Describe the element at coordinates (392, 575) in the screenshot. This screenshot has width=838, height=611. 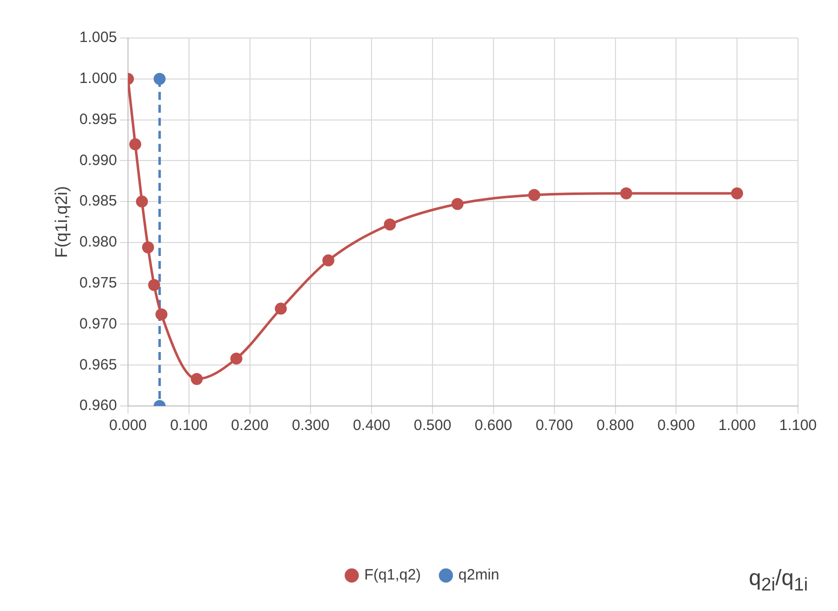
I see `legend-label: F(q1,q2)` at that location.